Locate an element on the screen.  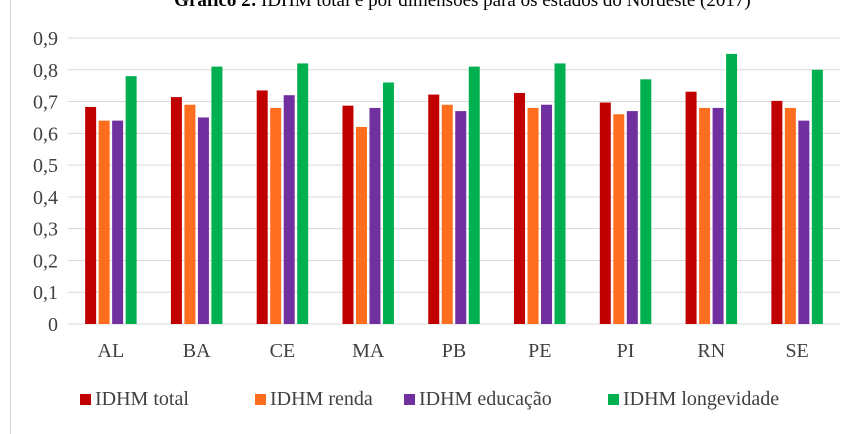
x-tick-label: CE is located at coordinates (283, 351).